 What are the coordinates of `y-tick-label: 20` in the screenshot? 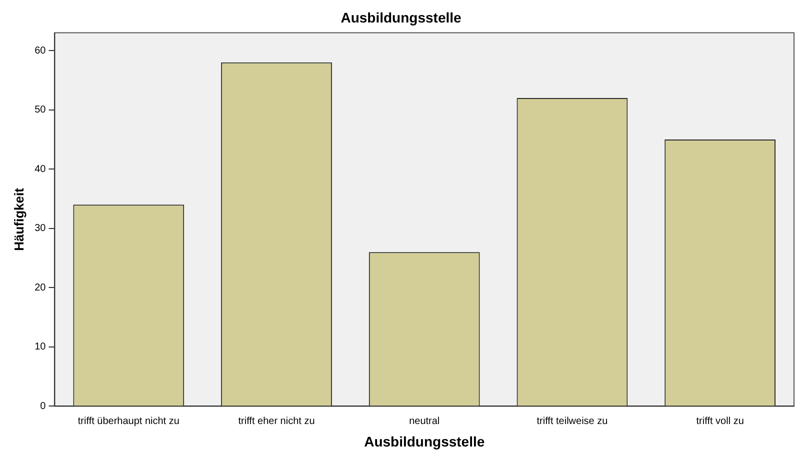 It's located at (40, 288).